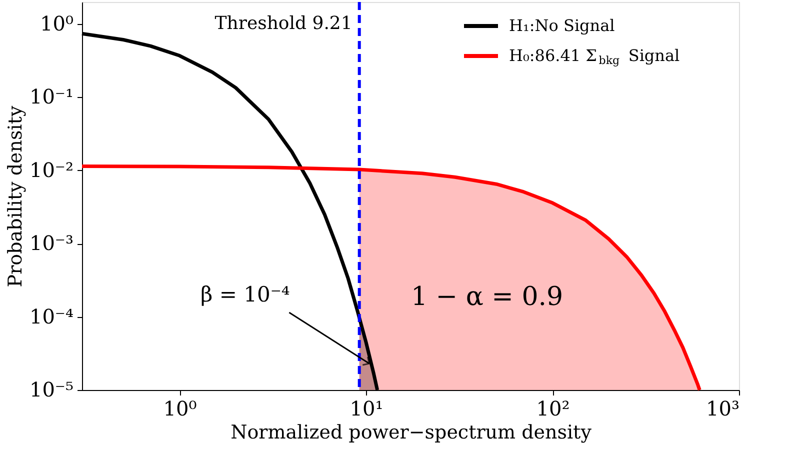  What do you see at coordinates (283, 23) in the screenshot?
I see `ref-line-label: Threshold 9.21` at bounding box center [283, 23].